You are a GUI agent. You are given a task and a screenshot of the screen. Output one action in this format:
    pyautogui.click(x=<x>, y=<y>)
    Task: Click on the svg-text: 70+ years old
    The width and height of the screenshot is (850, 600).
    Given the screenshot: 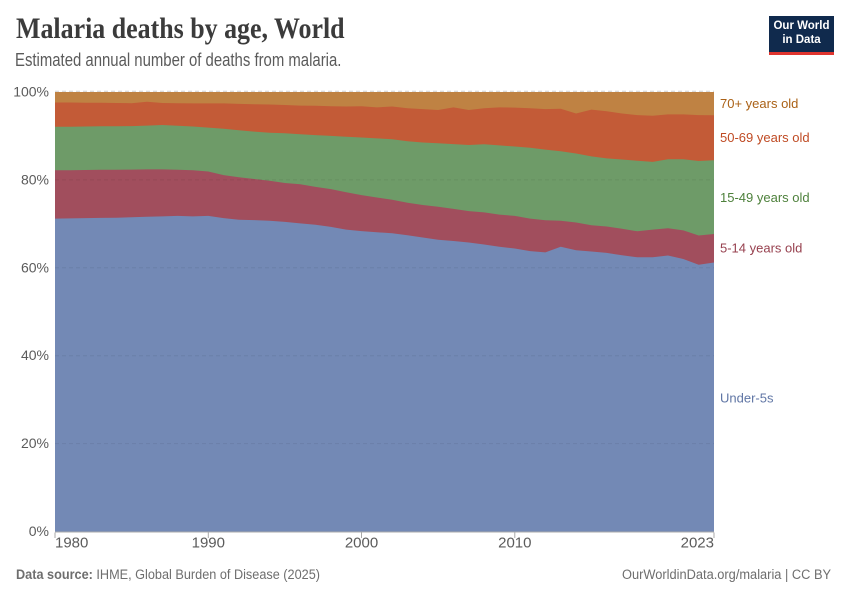 What is the action you would take?
    pyautogui.click(x=759, y=103)
    